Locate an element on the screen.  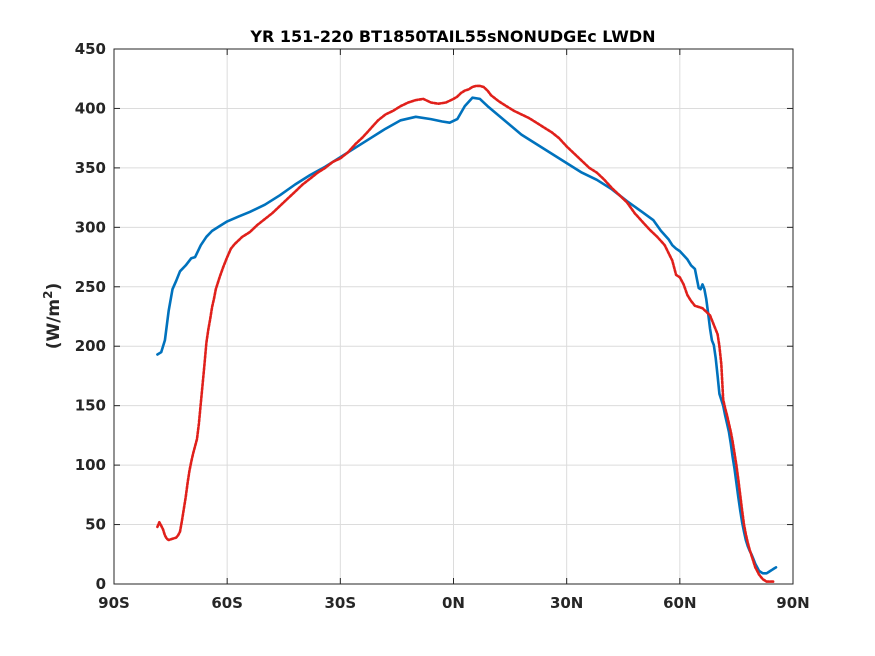
chart-title: YR 151-220 BT1850TAIL55sNONUDGEc LWDN is located at coordinates (452, 36).